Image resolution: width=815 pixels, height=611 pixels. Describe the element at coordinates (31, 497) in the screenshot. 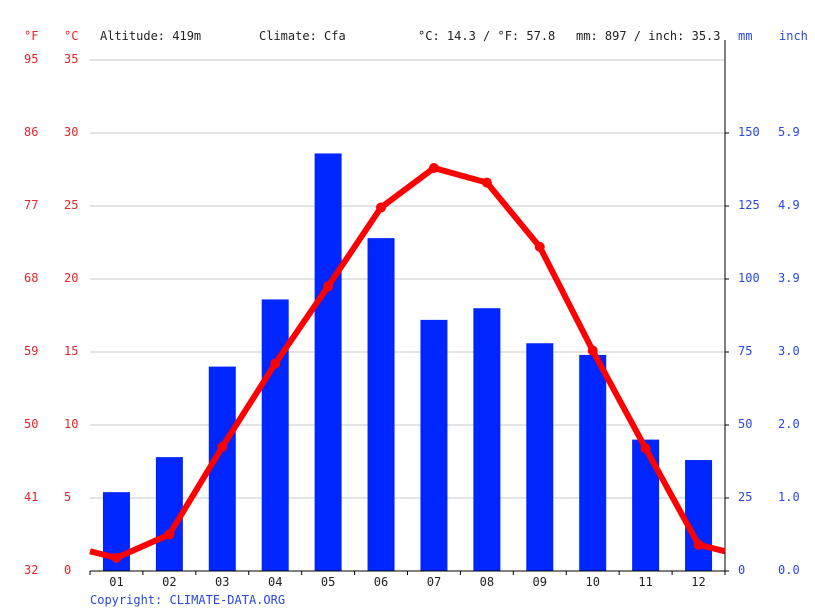

I see `fahrenheit-tick-label: 41` at that location.